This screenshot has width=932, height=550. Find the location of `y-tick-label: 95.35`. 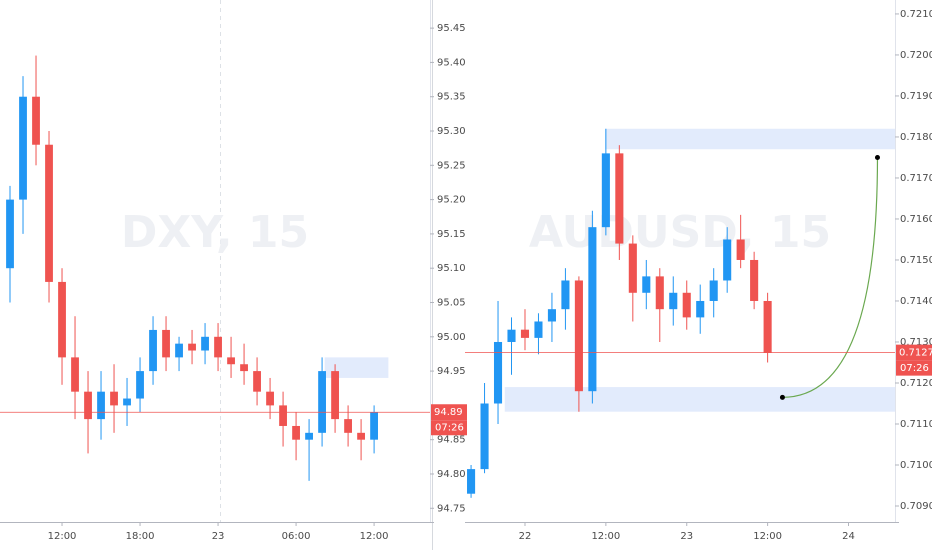

y-tick-label: 95.35 is located at coordinates (451, 97).